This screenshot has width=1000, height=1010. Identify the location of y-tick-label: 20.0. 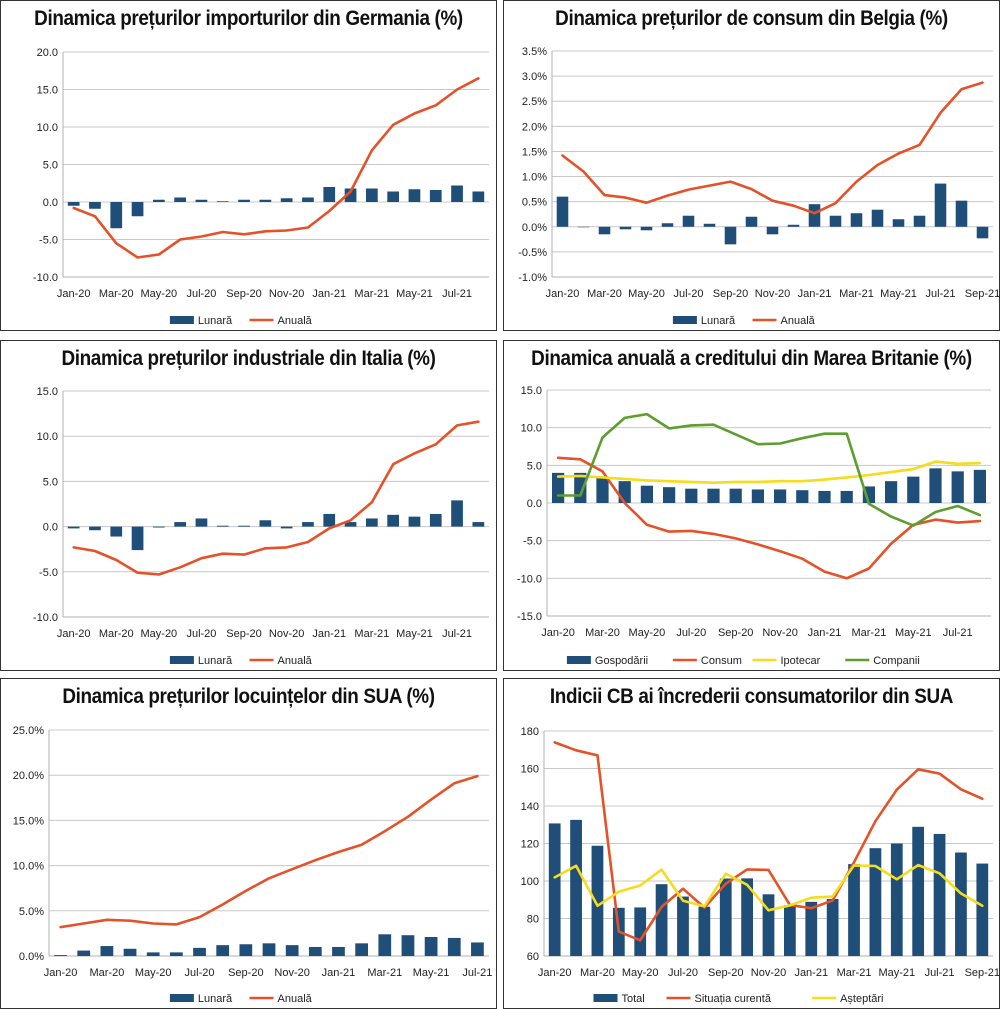
(47, 53).